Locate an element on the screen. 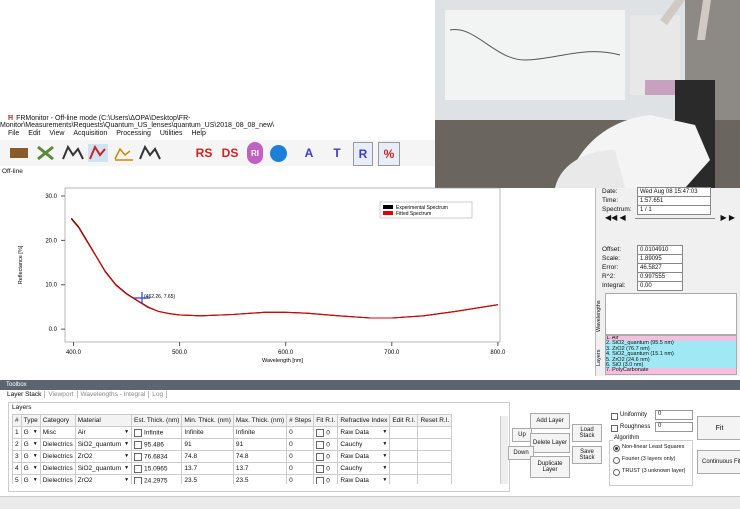 This screenshot has height=509, width=740. button: Delete Layer is located at coordinates (550, 443).